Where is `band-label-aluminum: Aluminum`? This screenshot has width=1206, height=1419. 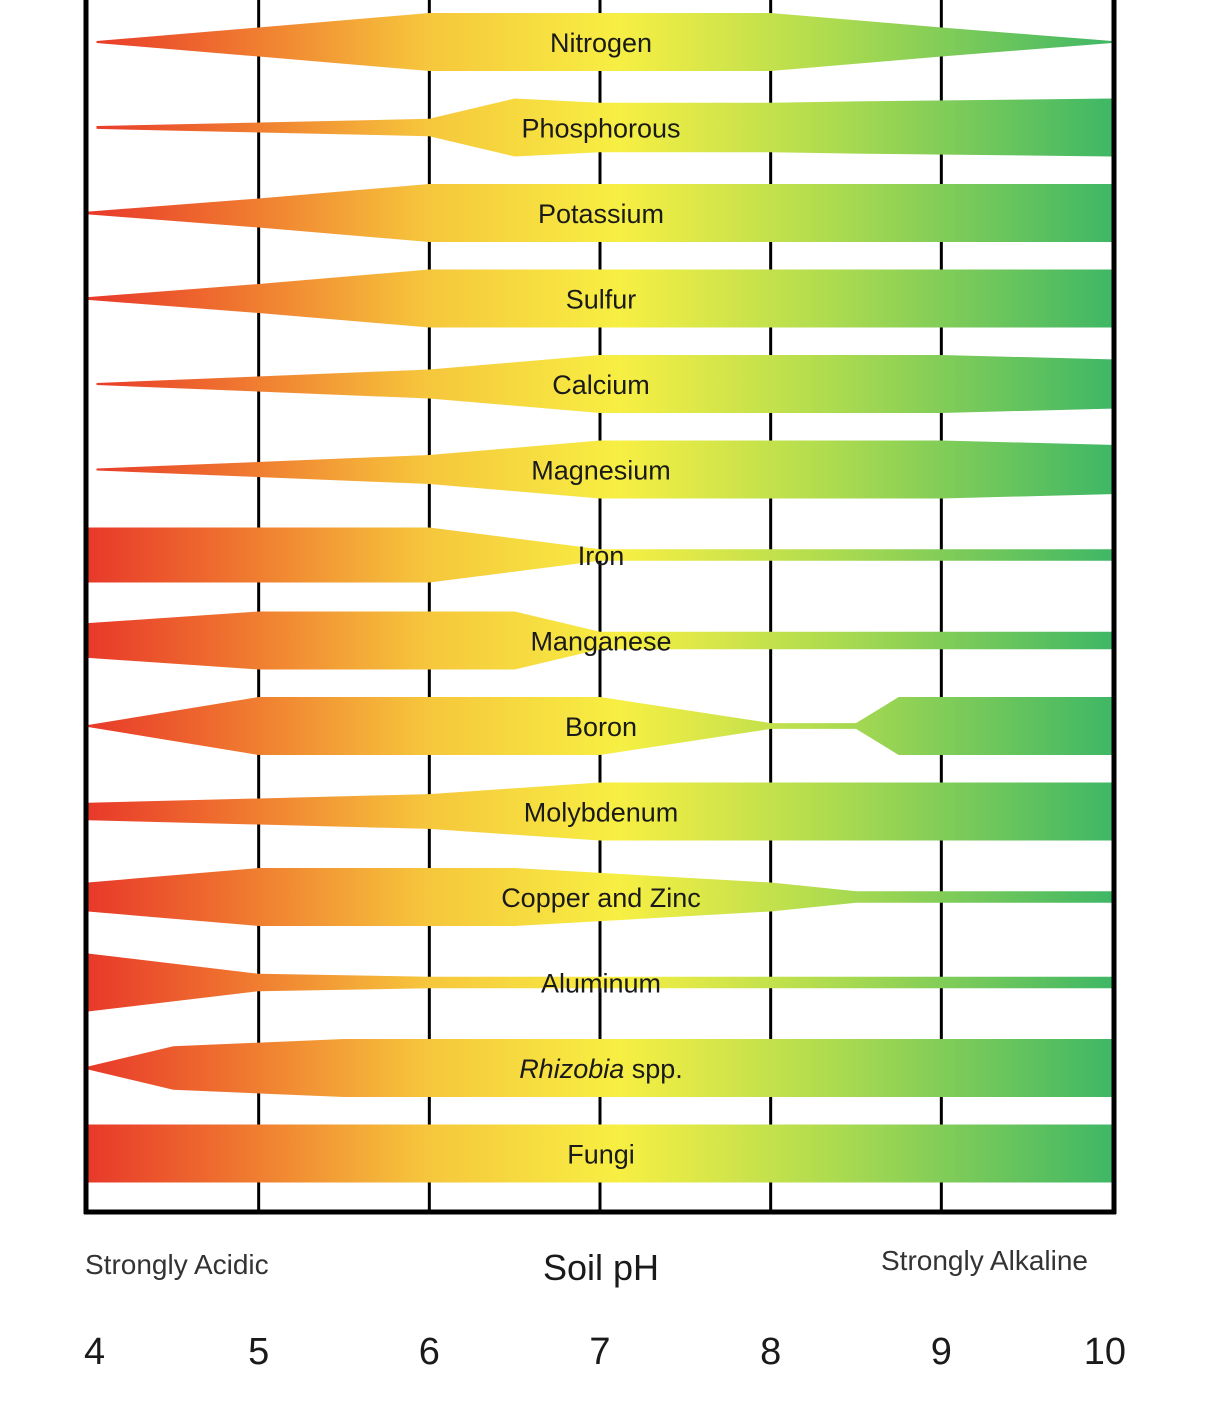
band-label-aluminum: Aluminum is located at coordinates (601, 984).